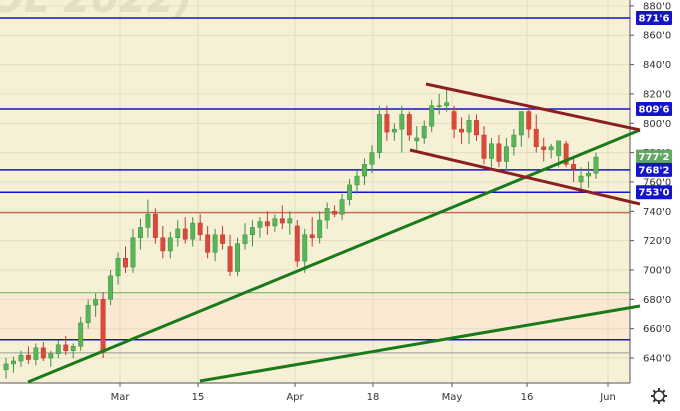 Image resolution: width=680 pixels, height=411 pixels. I want to click on price-tag-label: 777'2, so click(654, 157).